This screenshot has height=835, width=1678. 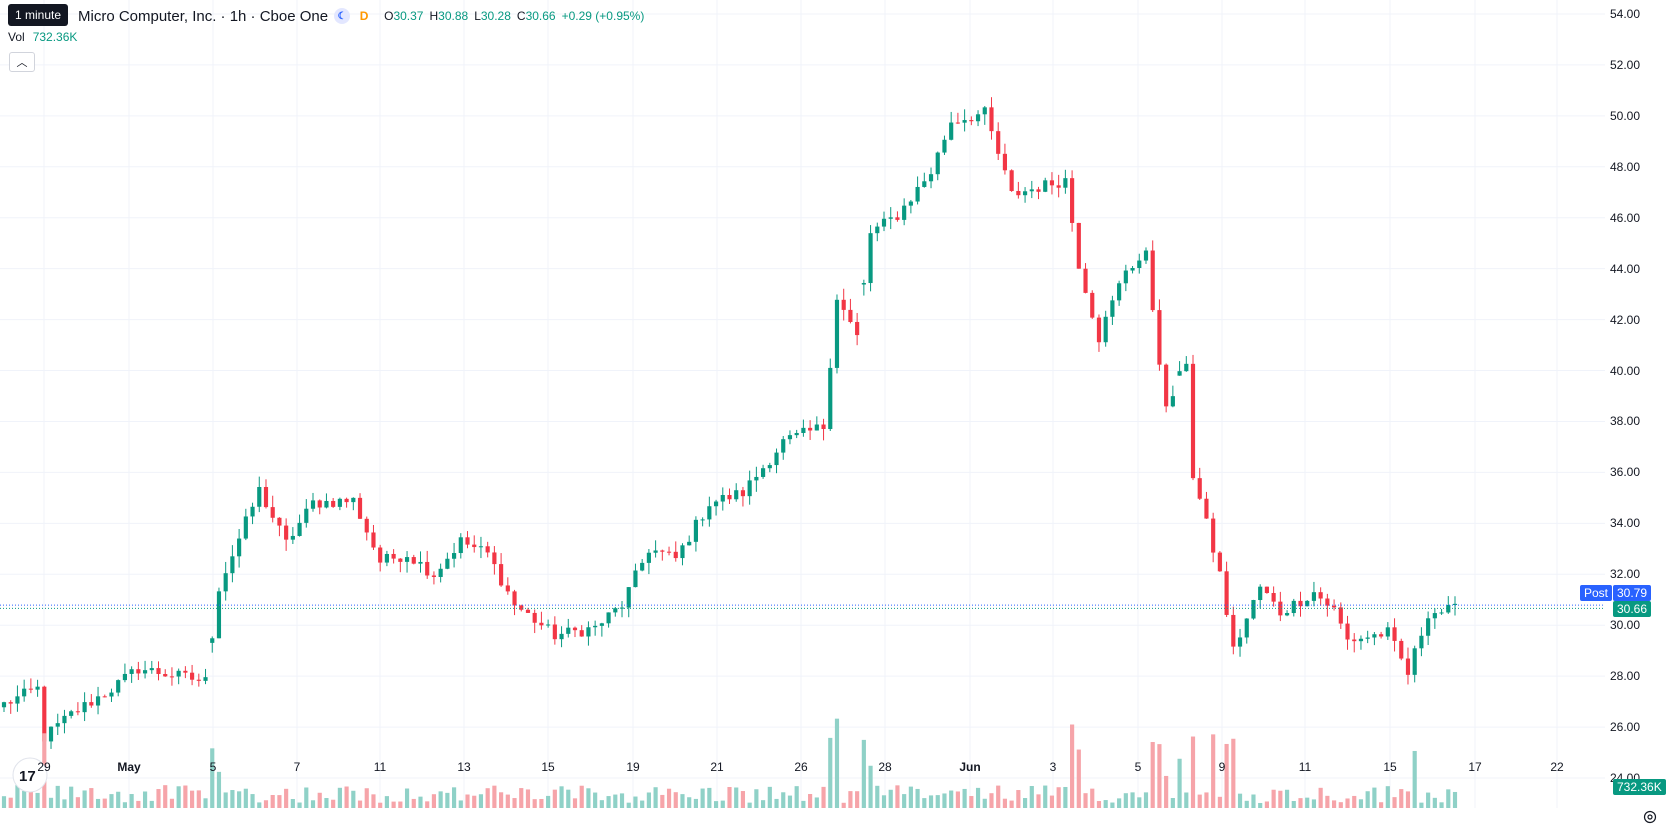 I want to click on market-hours-icon: ☾, so click(x=342, y=16).